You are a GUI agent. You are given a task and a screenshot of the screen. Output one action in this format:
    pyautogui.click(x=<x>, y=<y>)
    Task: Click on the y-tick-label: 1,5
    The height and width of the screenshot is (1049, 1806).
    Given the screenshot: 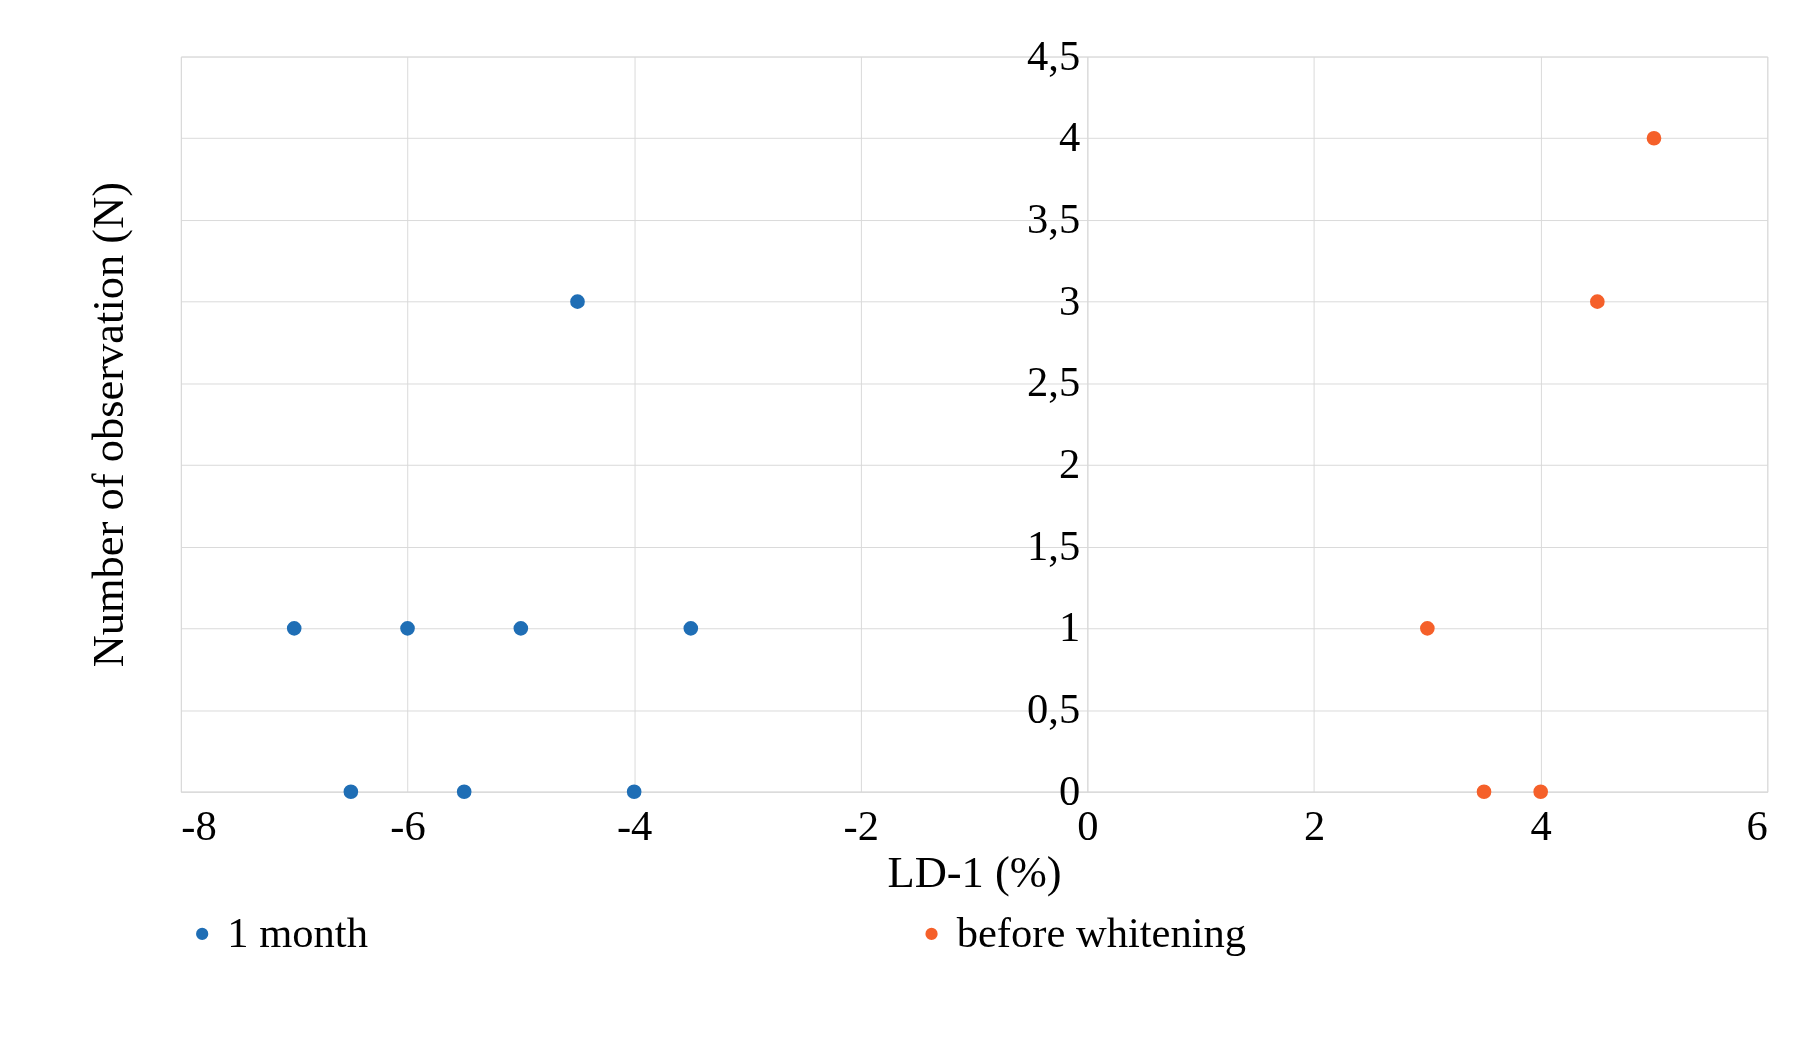 What is the action you would take?
    pyautogui.click(x=1053, y=545)
    